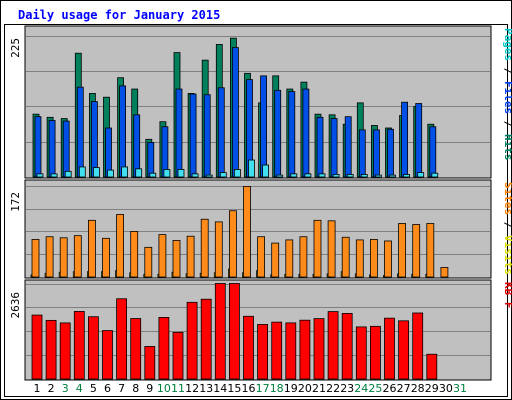 The image size is (512, 400). What do you see at coordinates (333, 388) in the screenshot?
I see `day-label-22: 22` at bounding box center [333, 388].